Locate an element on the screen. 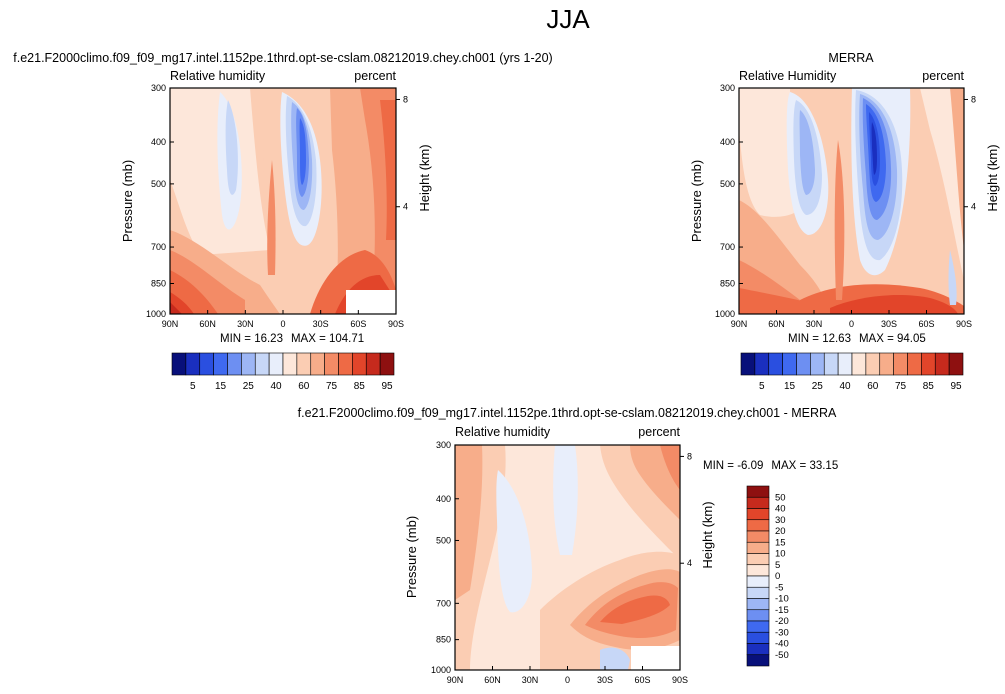  panel-2-min-value: 12.63 is located at coordinates (836, 339).